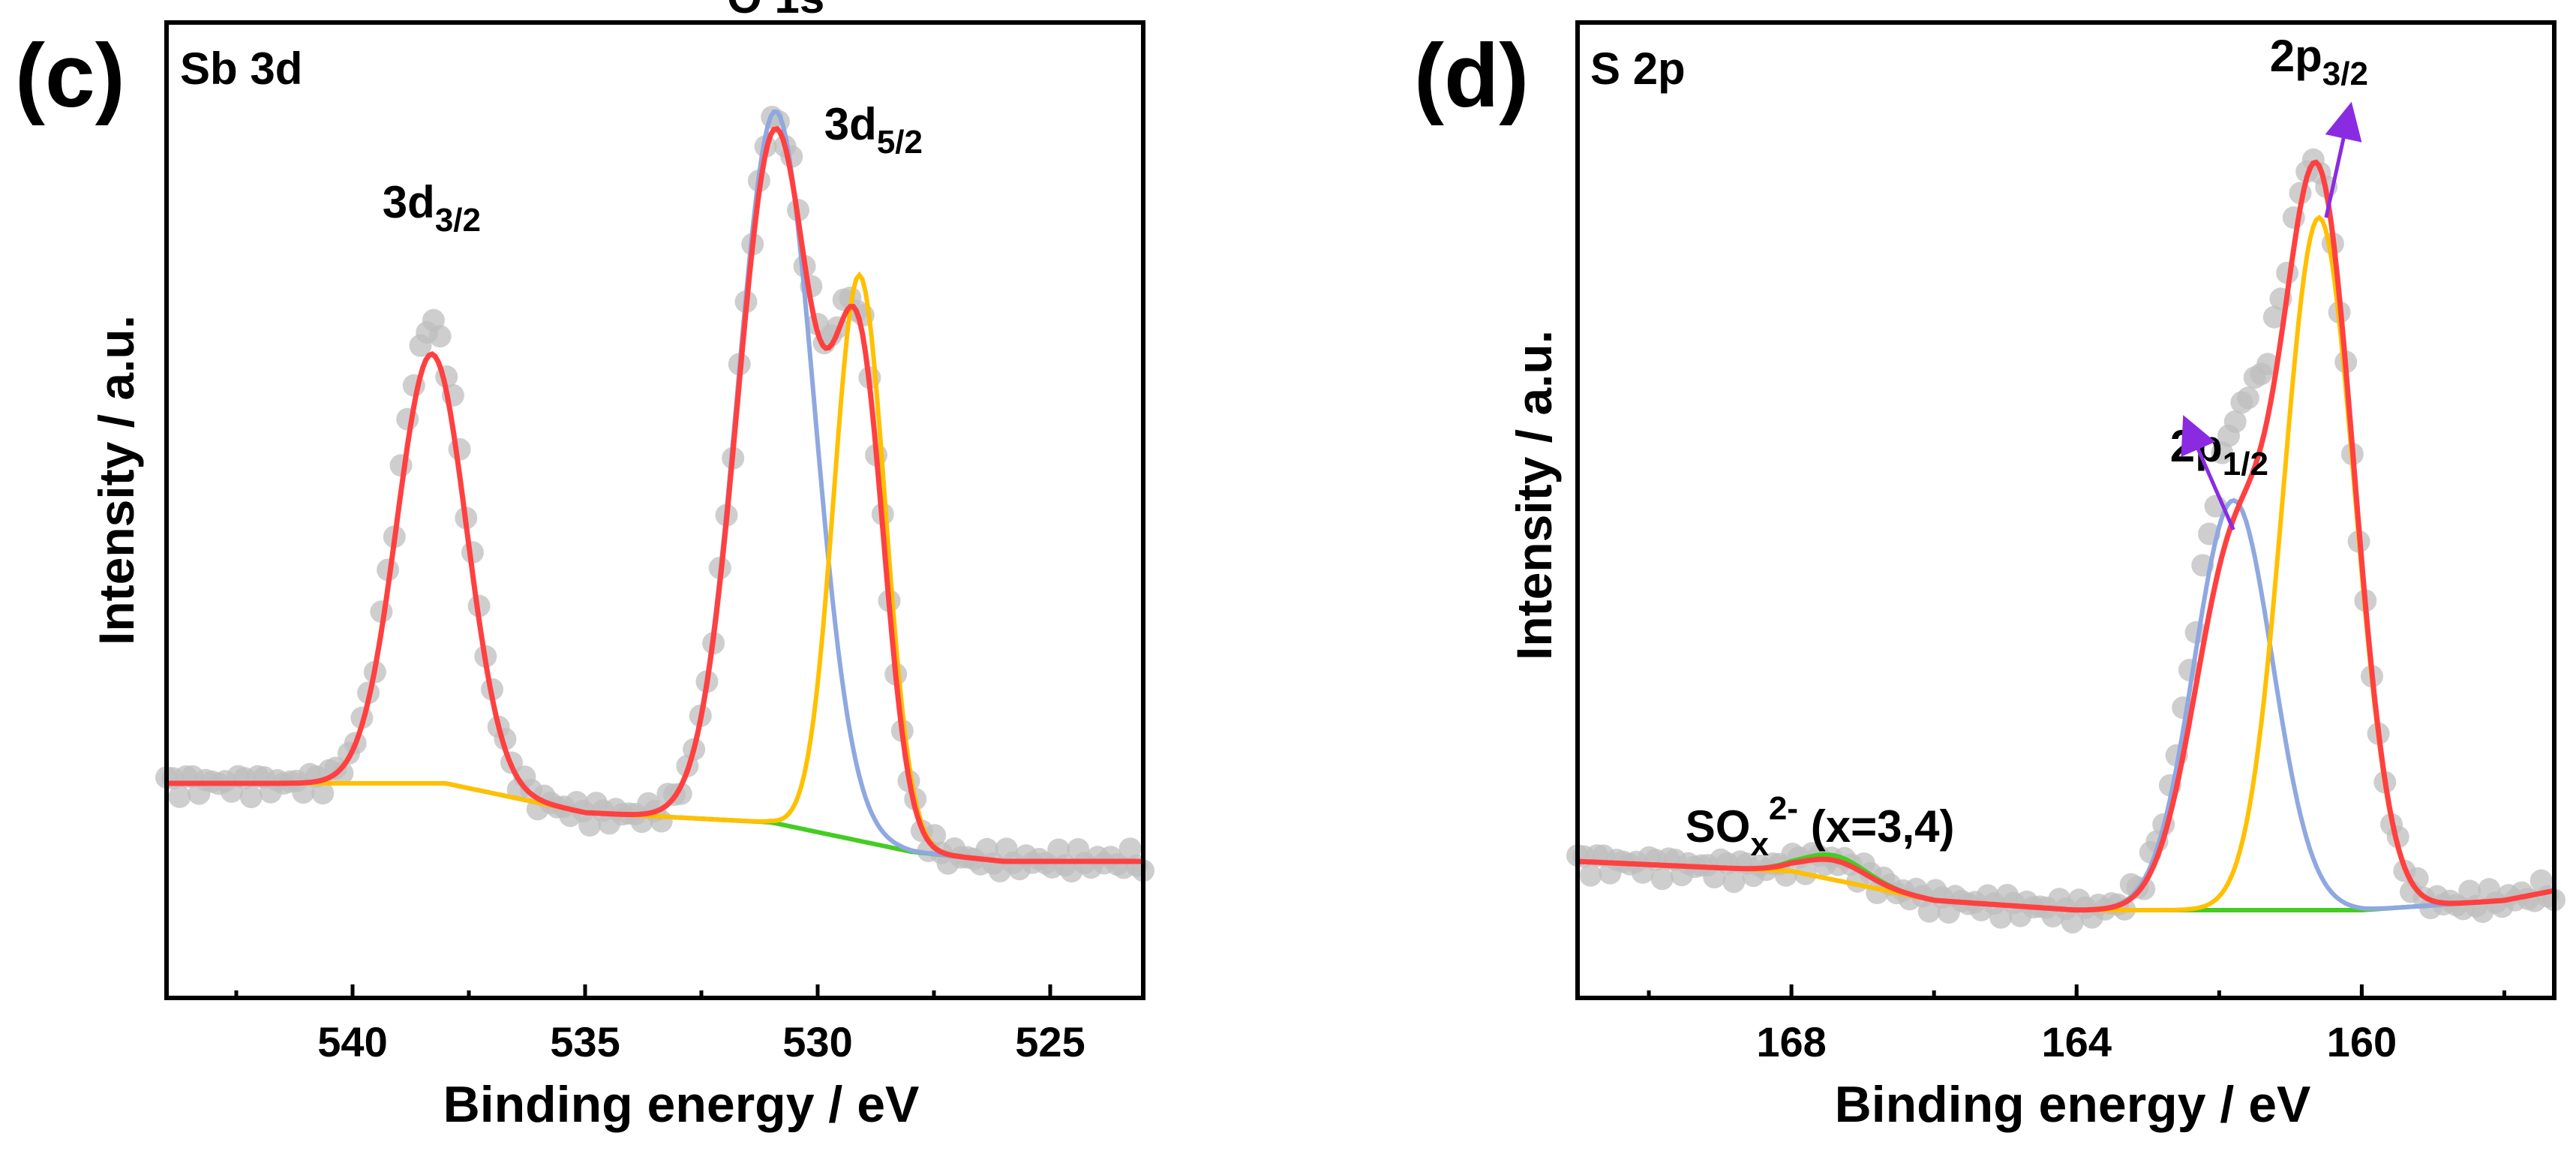  Describe the element at coordinates (352, 1041) in the screenshot. I see `x-tick-label: 540` at that location.